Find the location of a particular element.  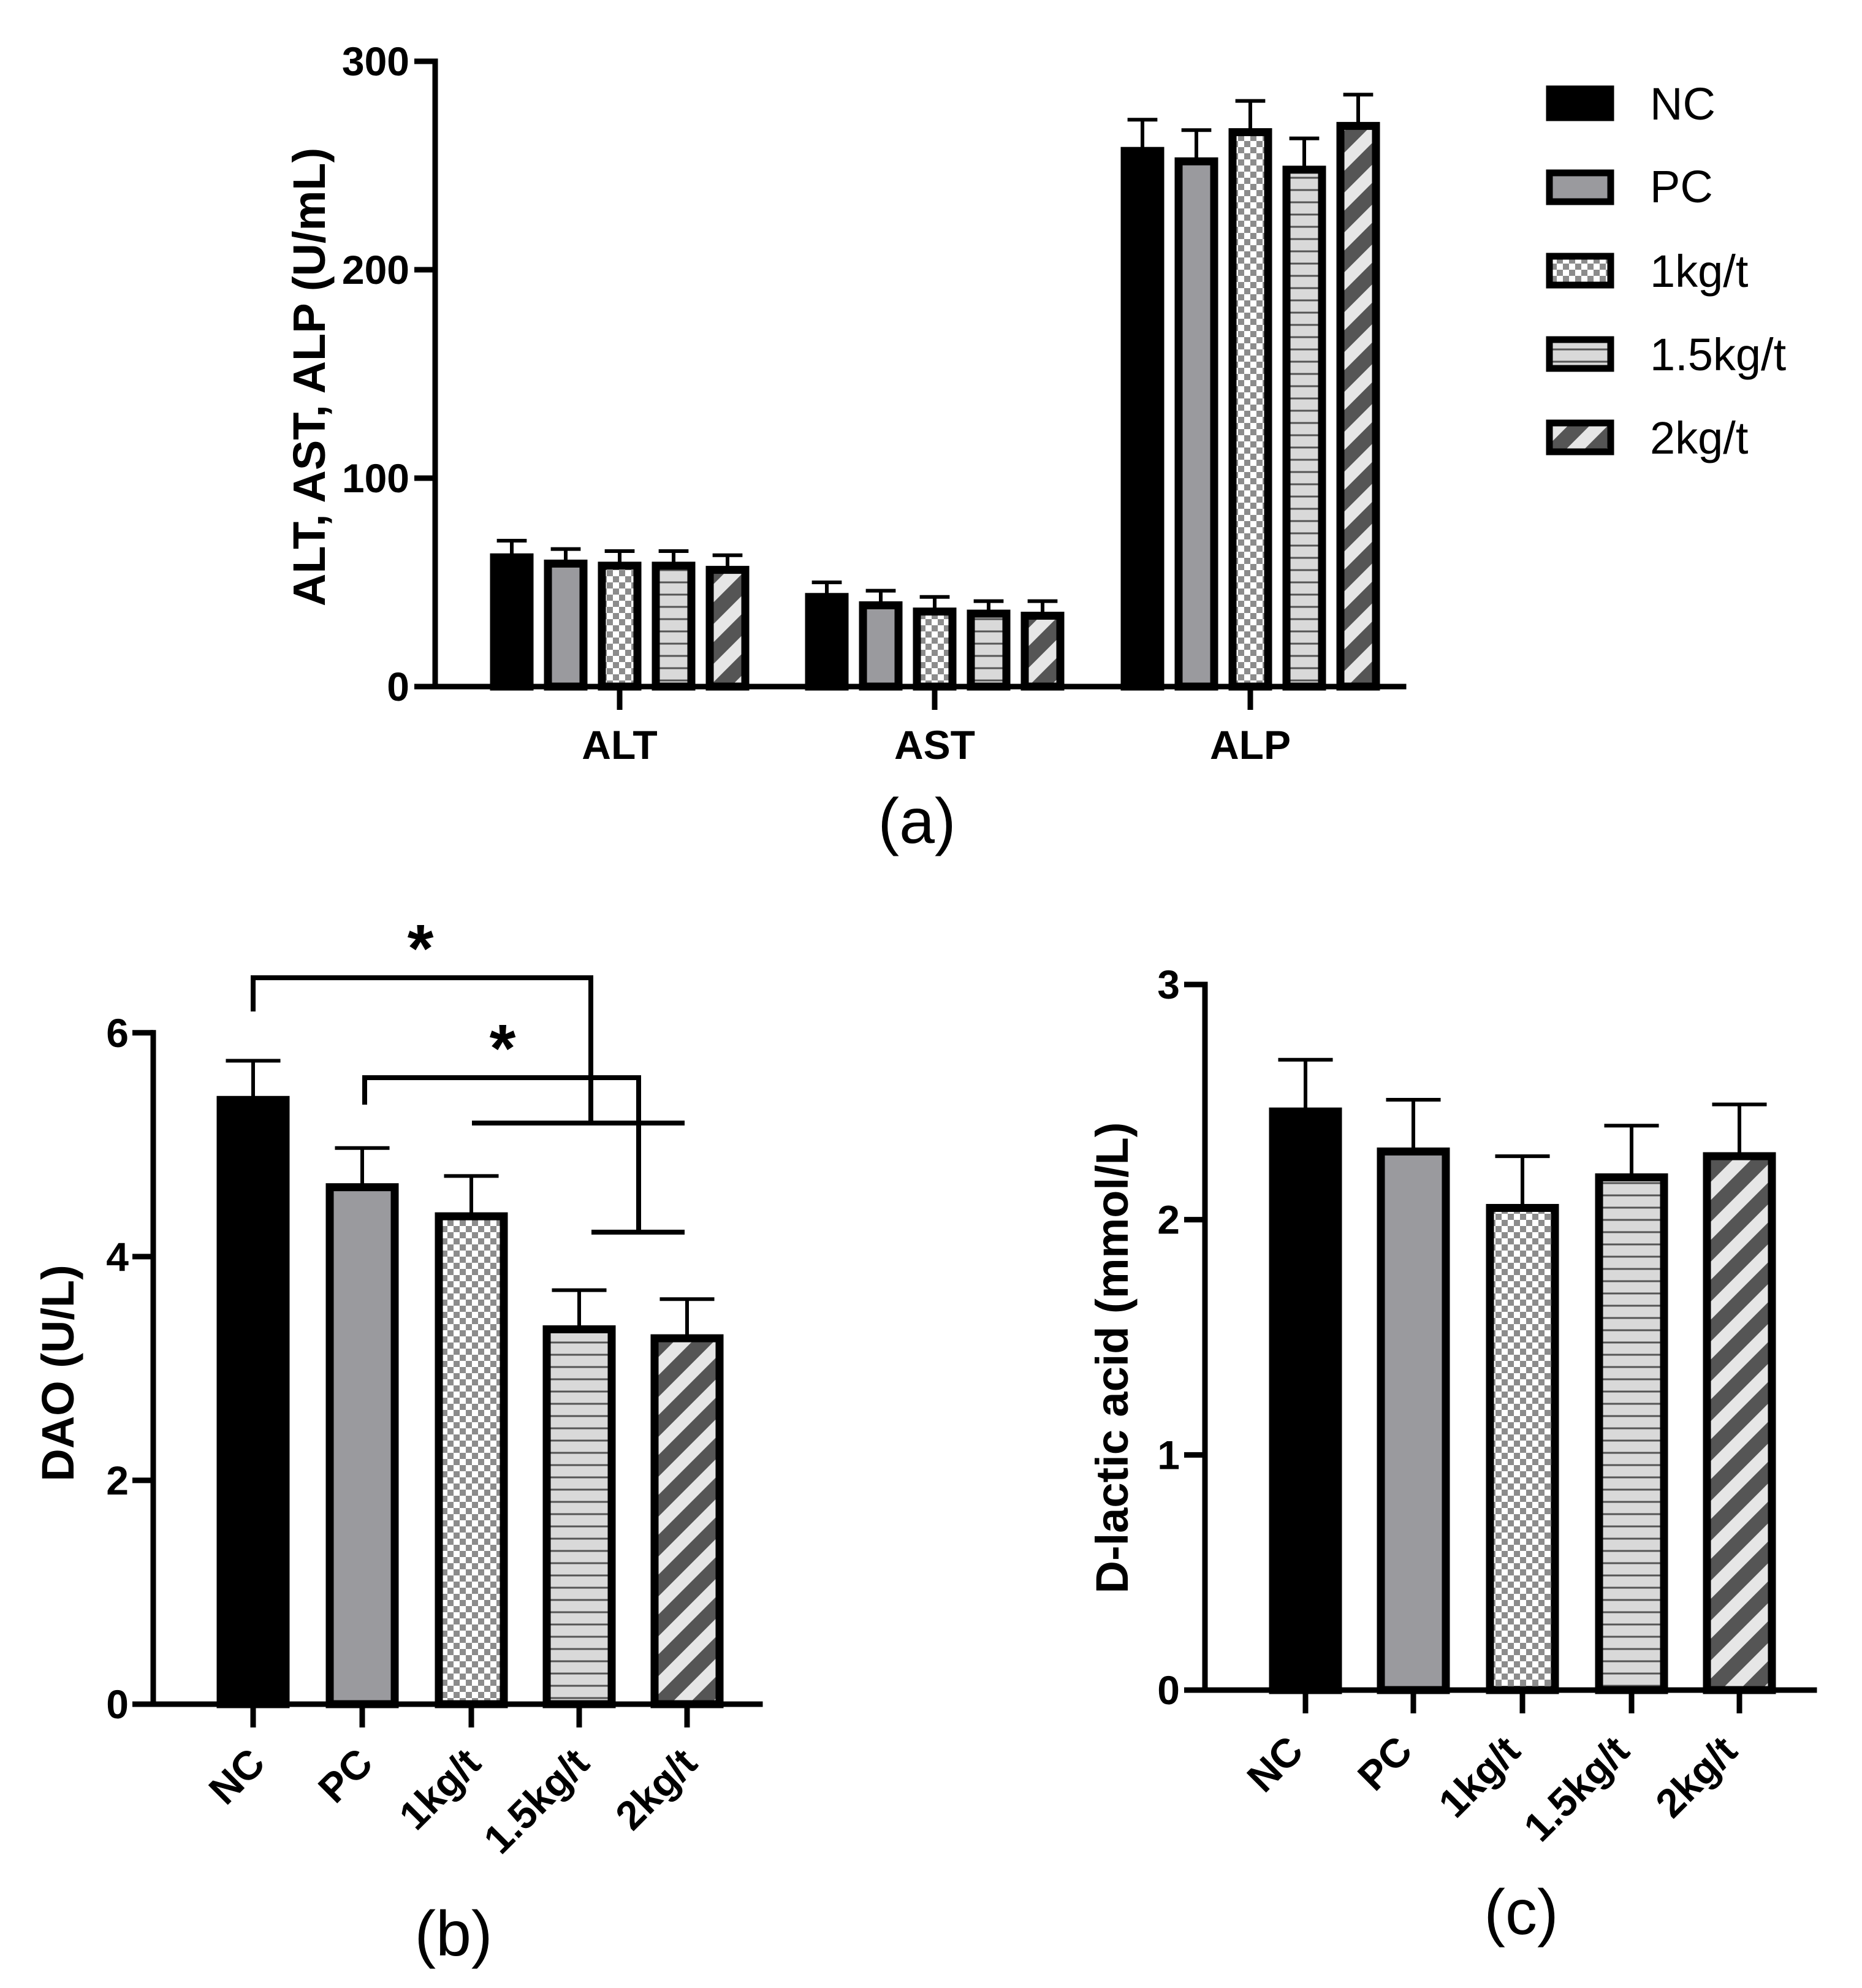

panel-b-axes: 0 2 4 6 is located at coordinates (434, 1368).